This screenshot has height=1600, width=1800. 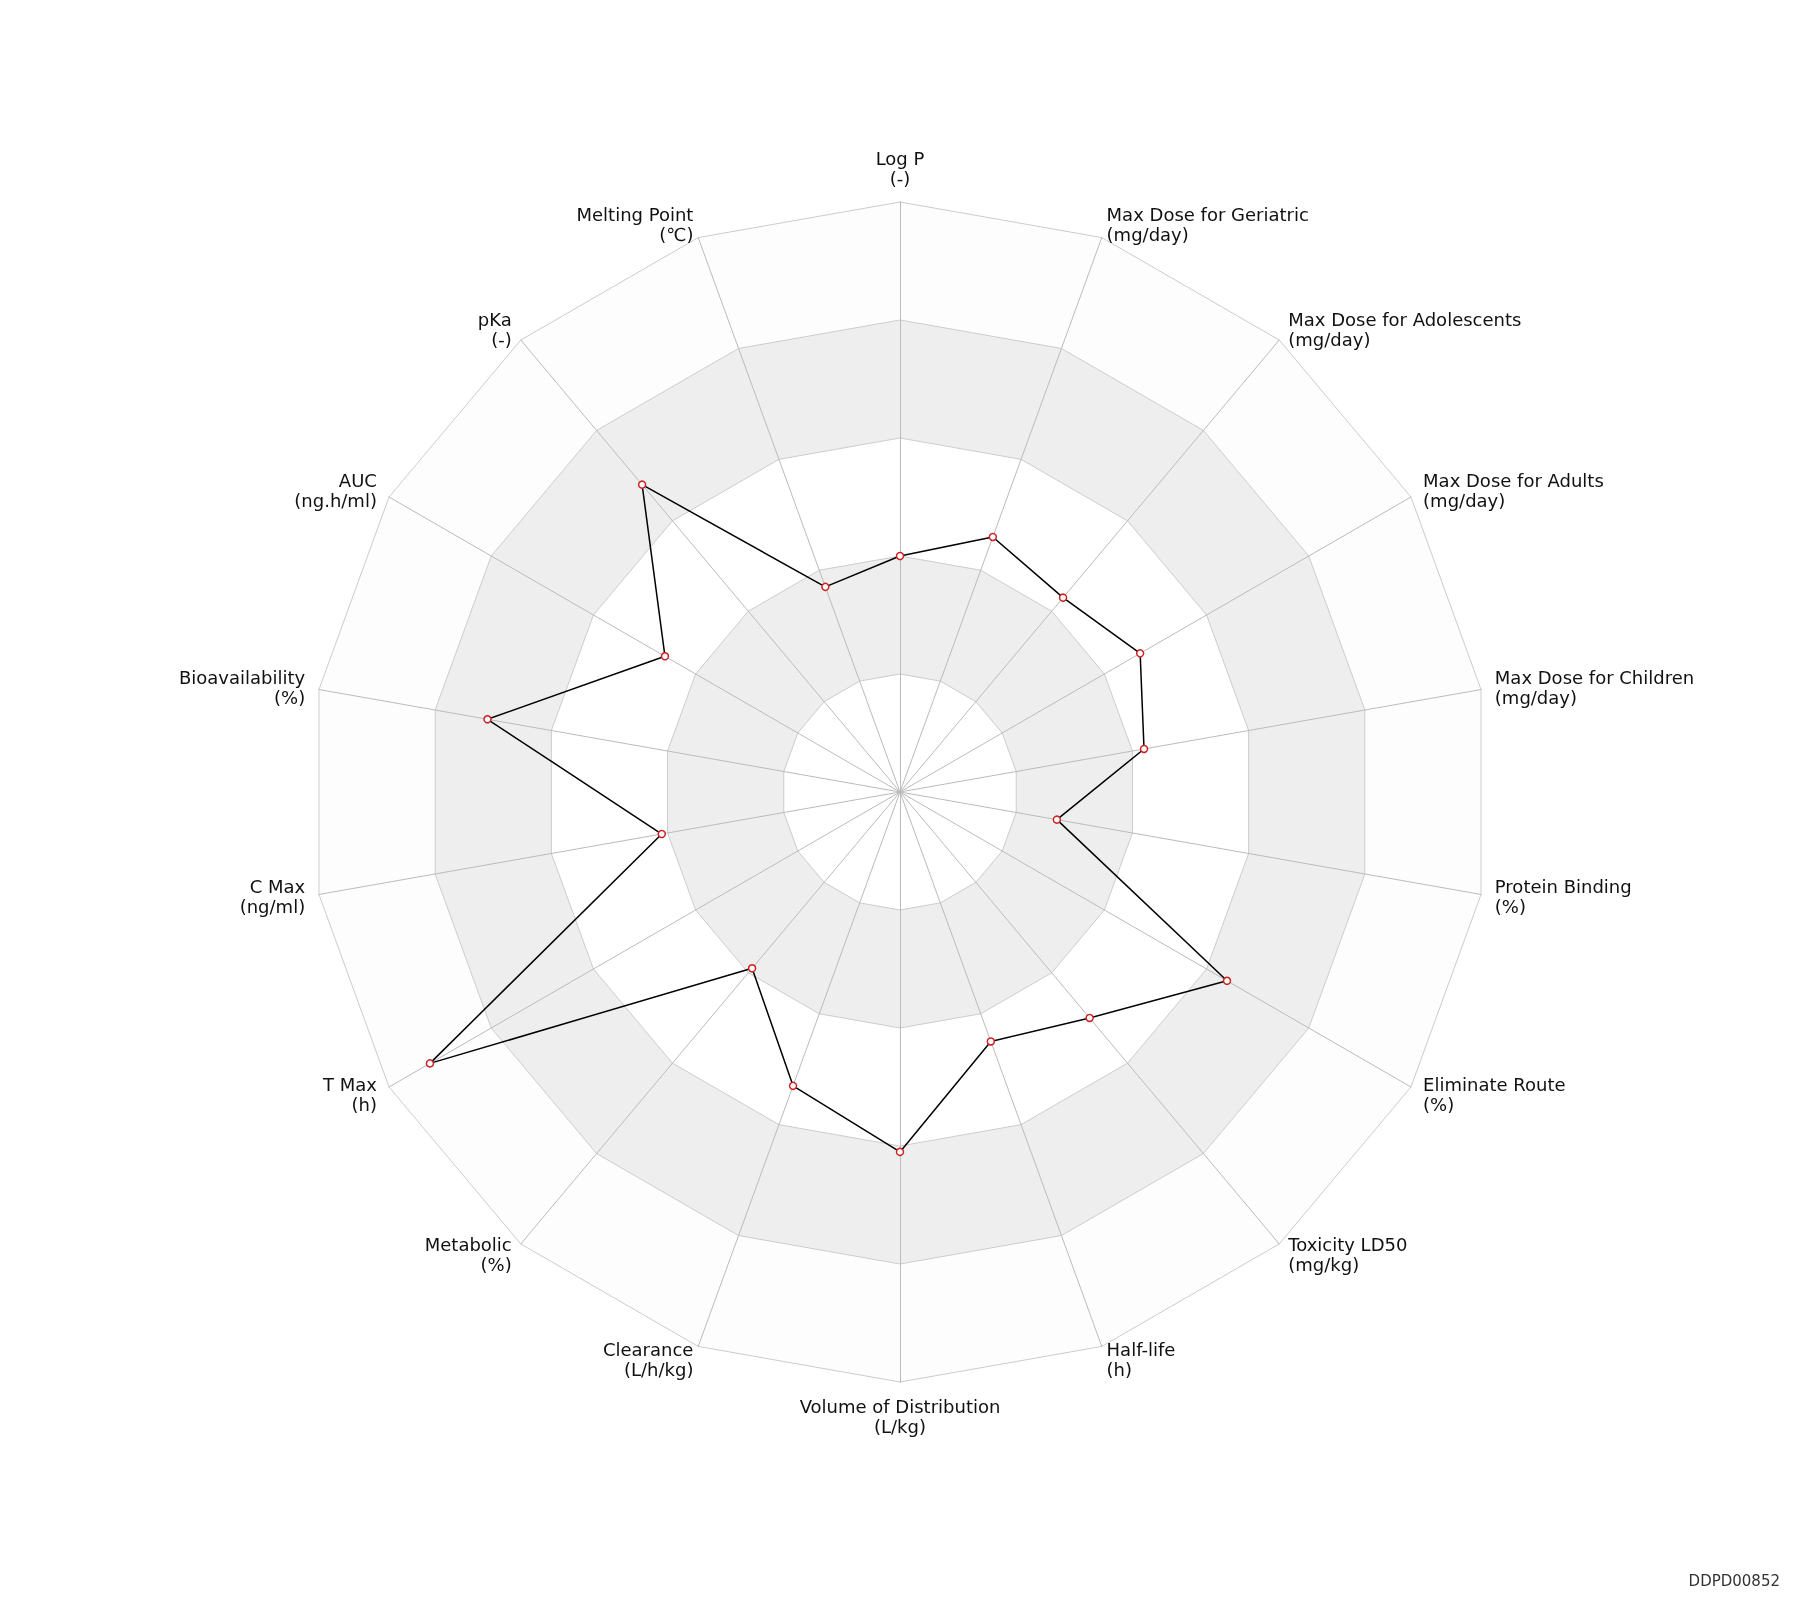 I want to click on spoke-label: AUC (ng.h/ml), so click(x=335, y=490).